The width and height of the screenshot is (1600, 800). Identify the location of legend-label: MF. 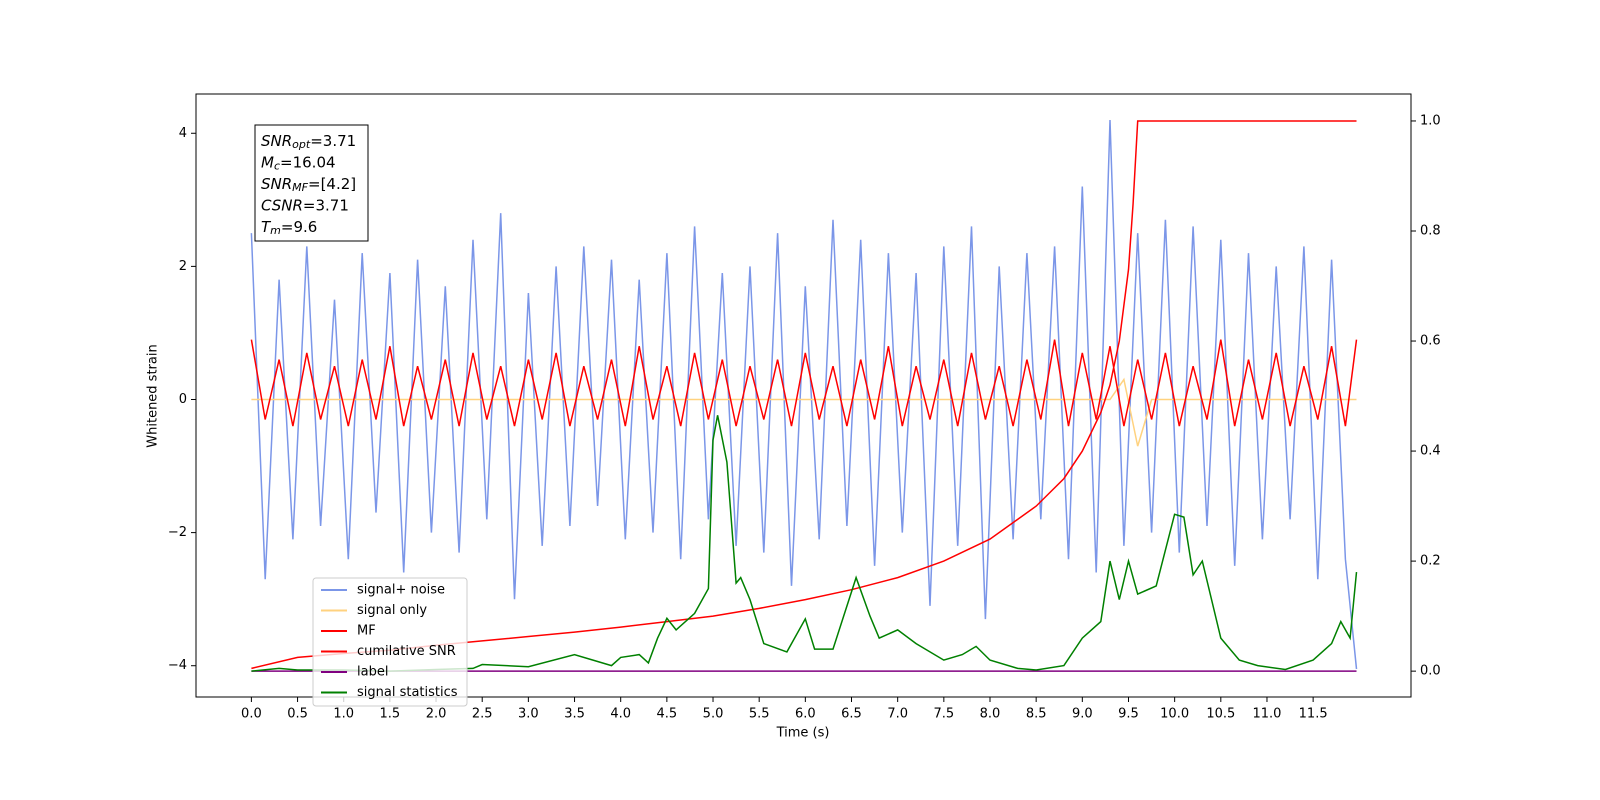
(366, 631).